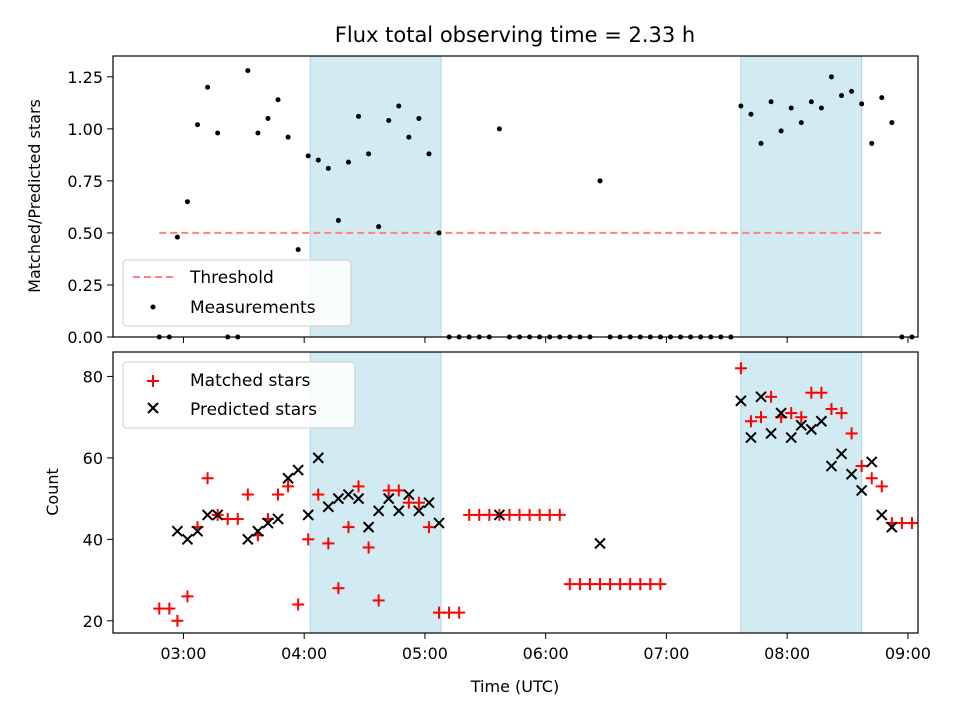  I want to click on x-tick-label-1: 04:00, so click(304, 653).